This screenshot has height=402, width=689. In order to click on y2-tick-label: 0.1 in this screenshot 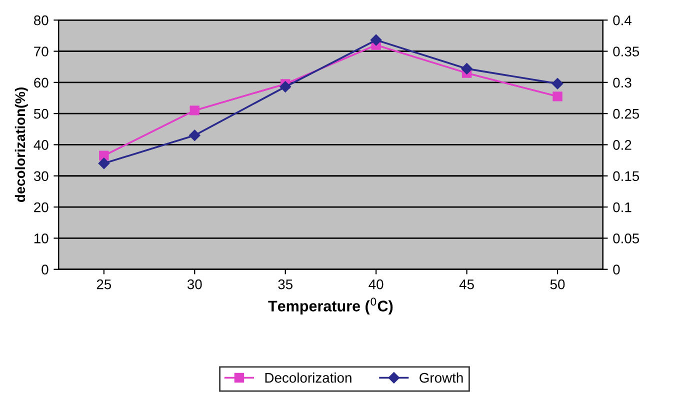, I will do `click(622, 207)`.